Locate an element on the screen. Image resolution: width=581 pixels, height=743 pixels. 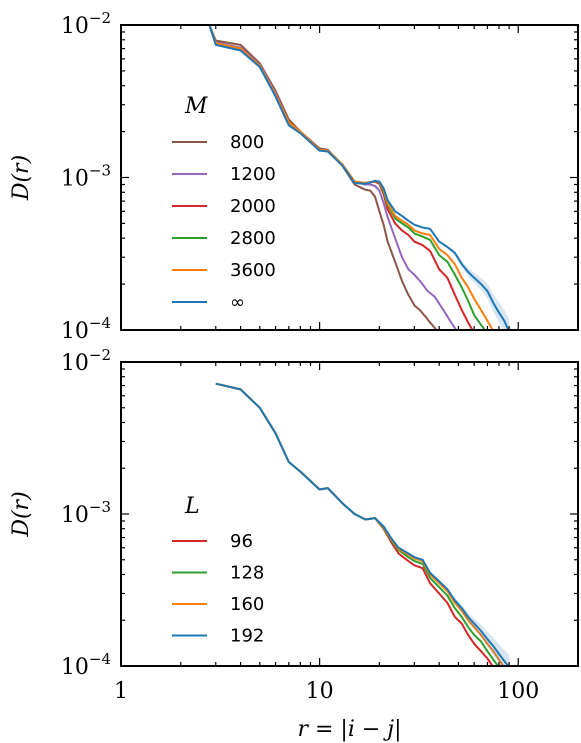
legend-label: 3600 is located at coordinates (253, 270).